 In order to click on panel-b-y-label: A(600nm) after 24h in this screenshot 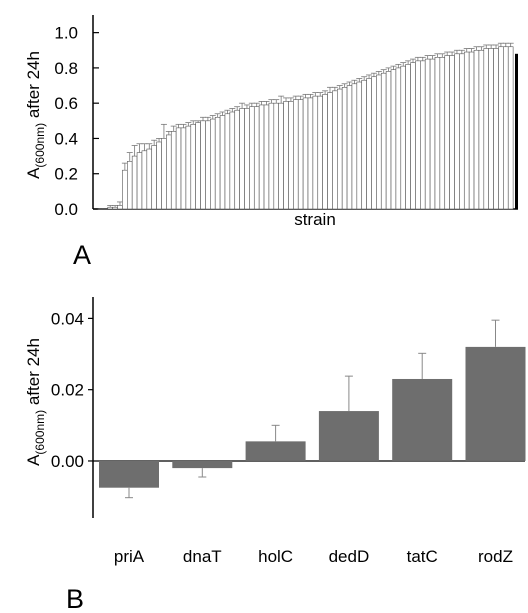, I will do `click(35, 402)`.